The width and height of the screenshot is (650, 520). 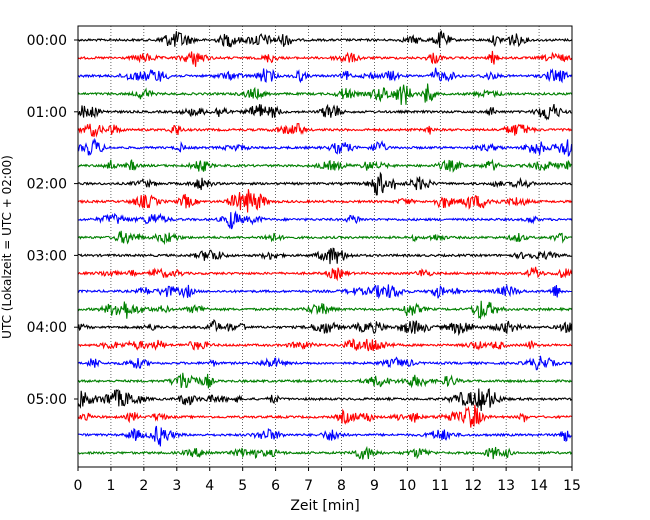 What do you see at coordinates (47, 41) in the screenshot?
I see `y-tick-label-00:00: 00:00` at bounding box center [47, 41].